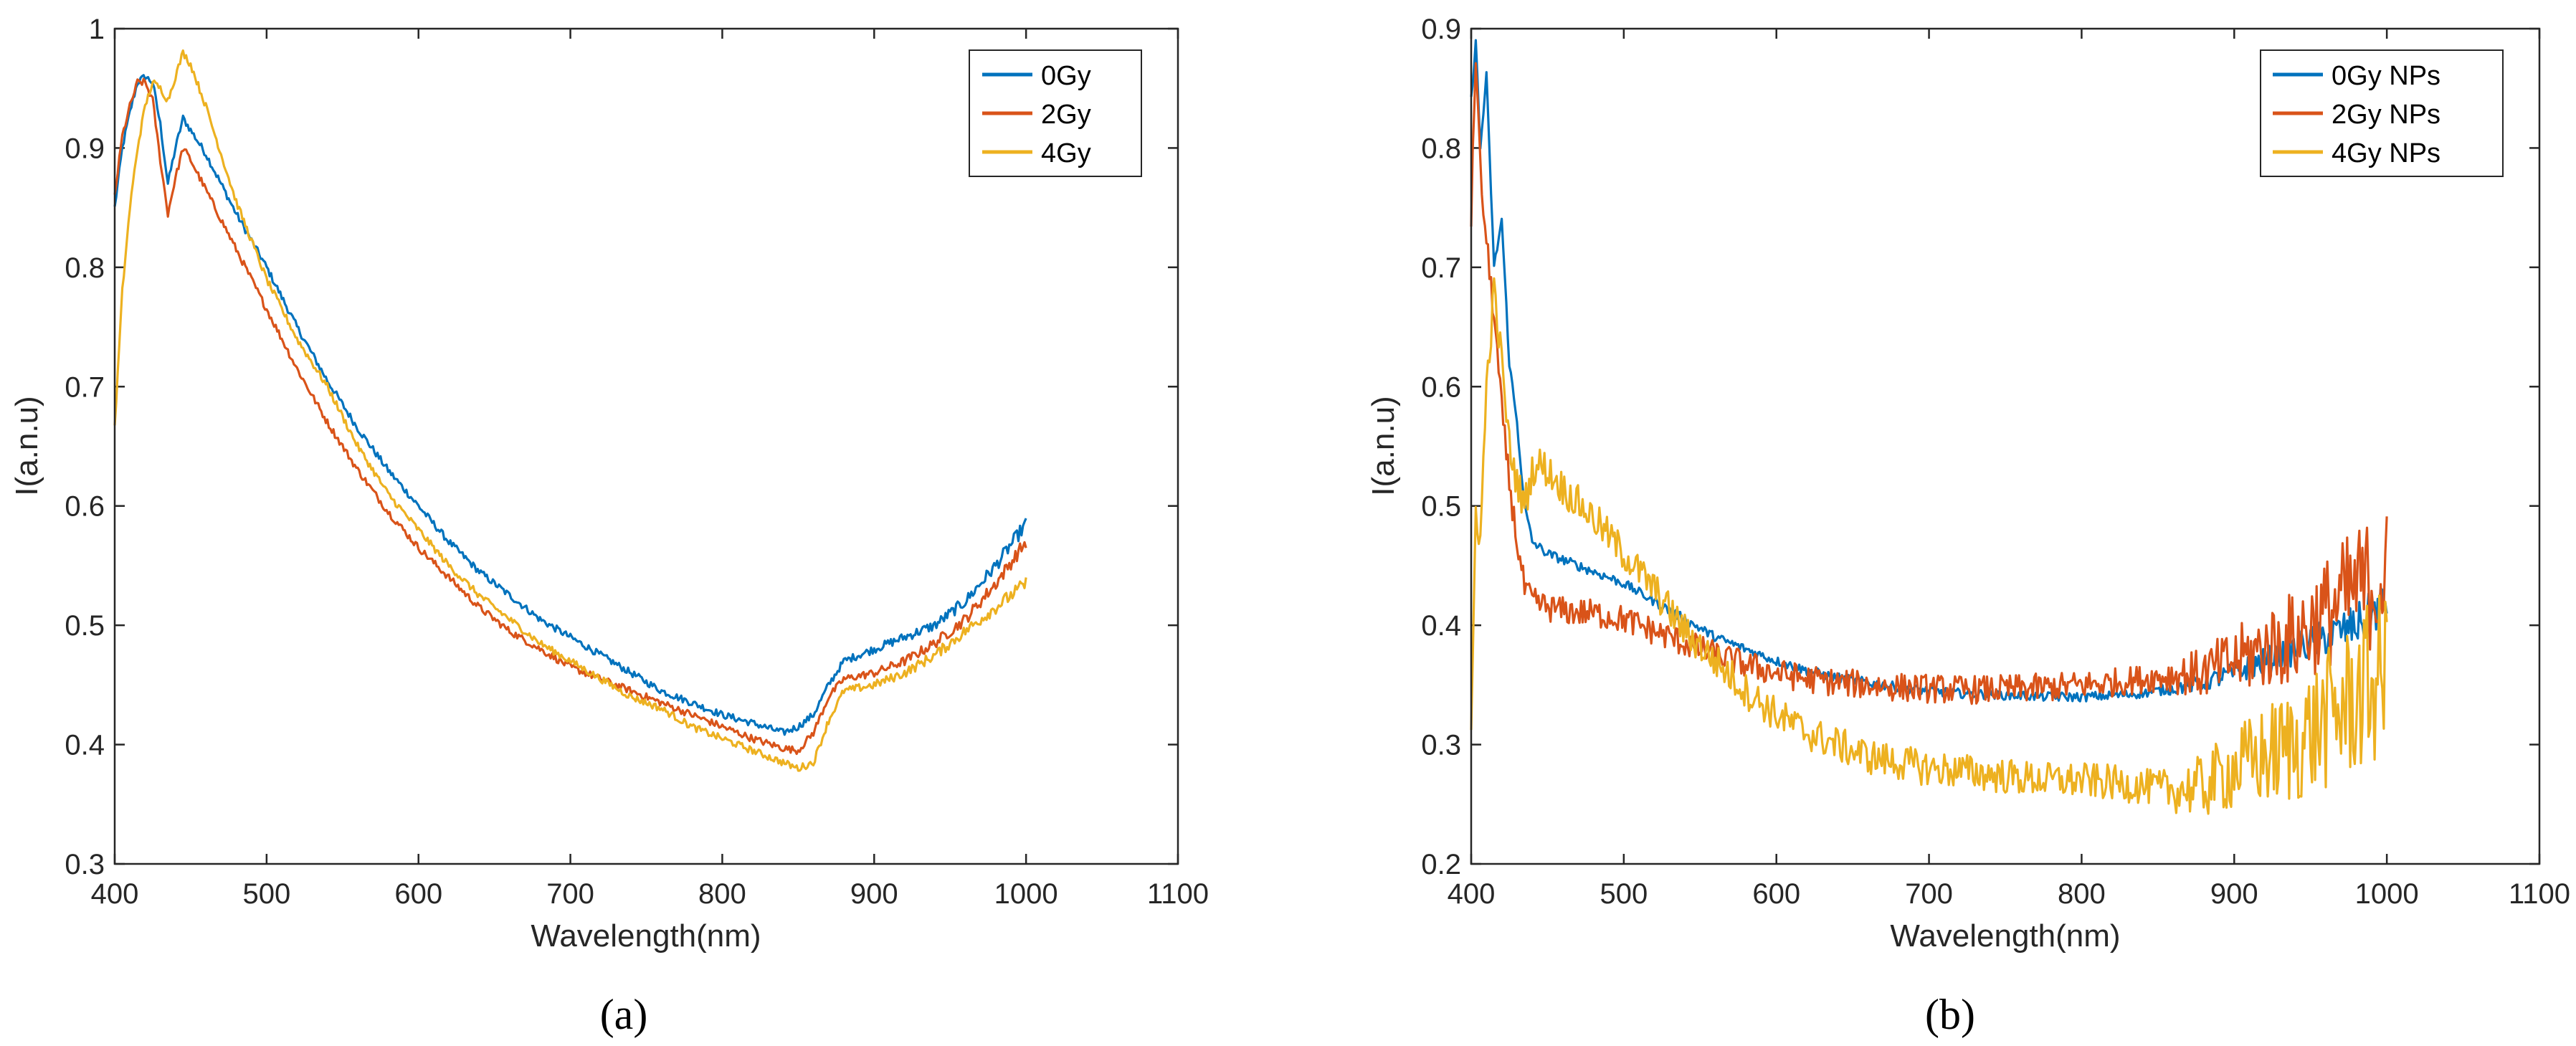 This screenshot has height=1046, width=2576. Describe the element at coordinates (85, 507) in the screenshot. I see `panel-a-ytick-label: 0.6` at that location.